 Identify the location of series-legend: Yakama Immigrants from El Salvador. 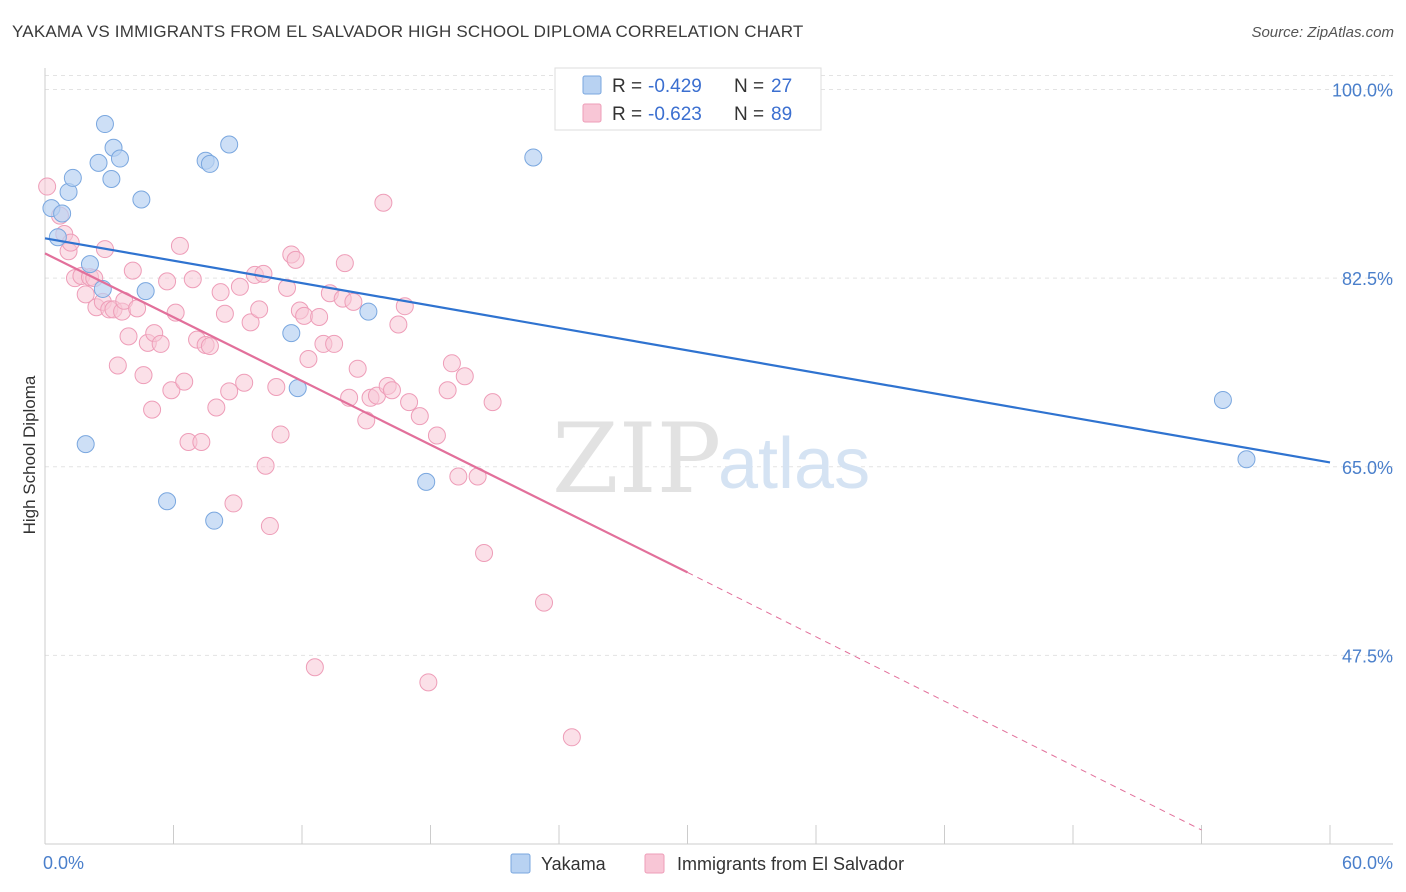
(707, 863).